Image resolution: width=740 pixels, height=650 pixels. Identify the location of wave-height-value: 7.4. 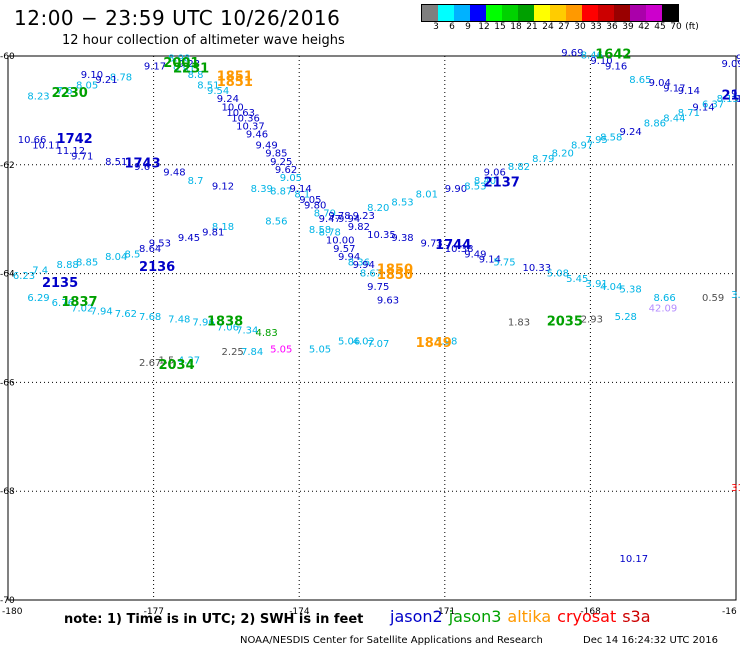
(40, 271).